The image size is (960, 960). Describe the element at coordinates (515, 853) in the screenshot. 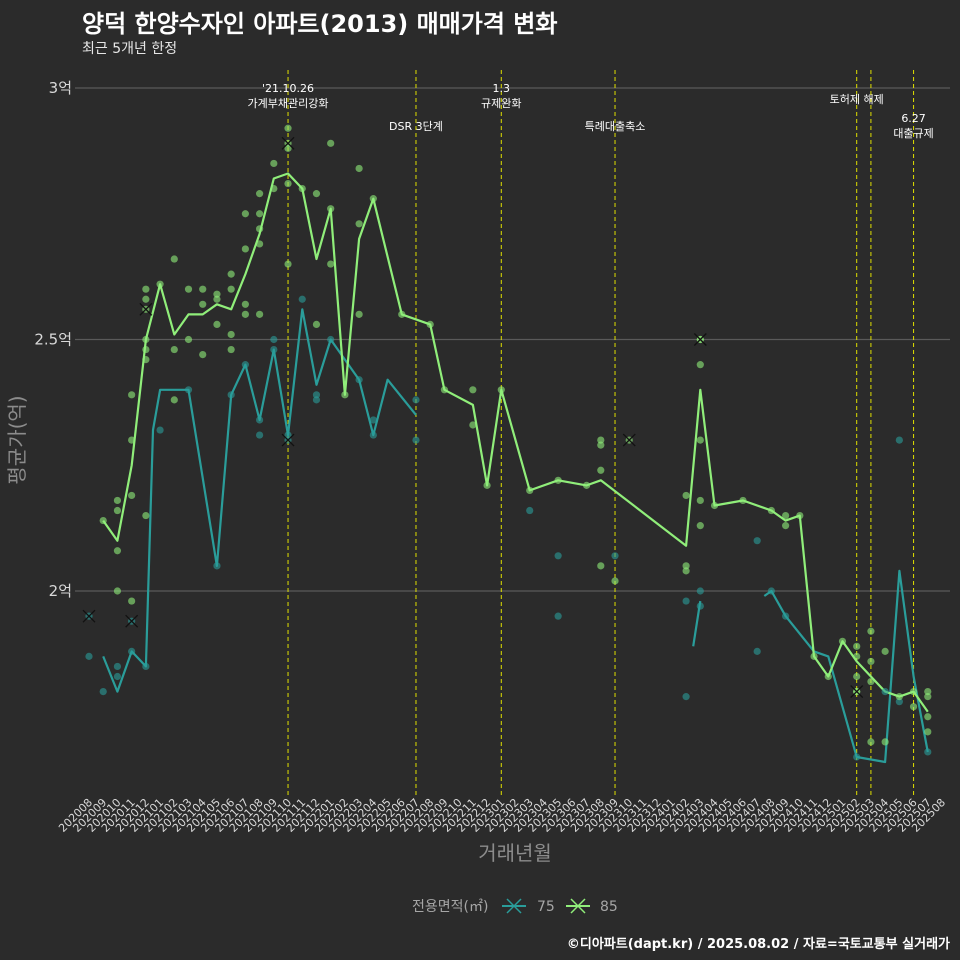

I see `x-axis-title: 거래년월` at that location.